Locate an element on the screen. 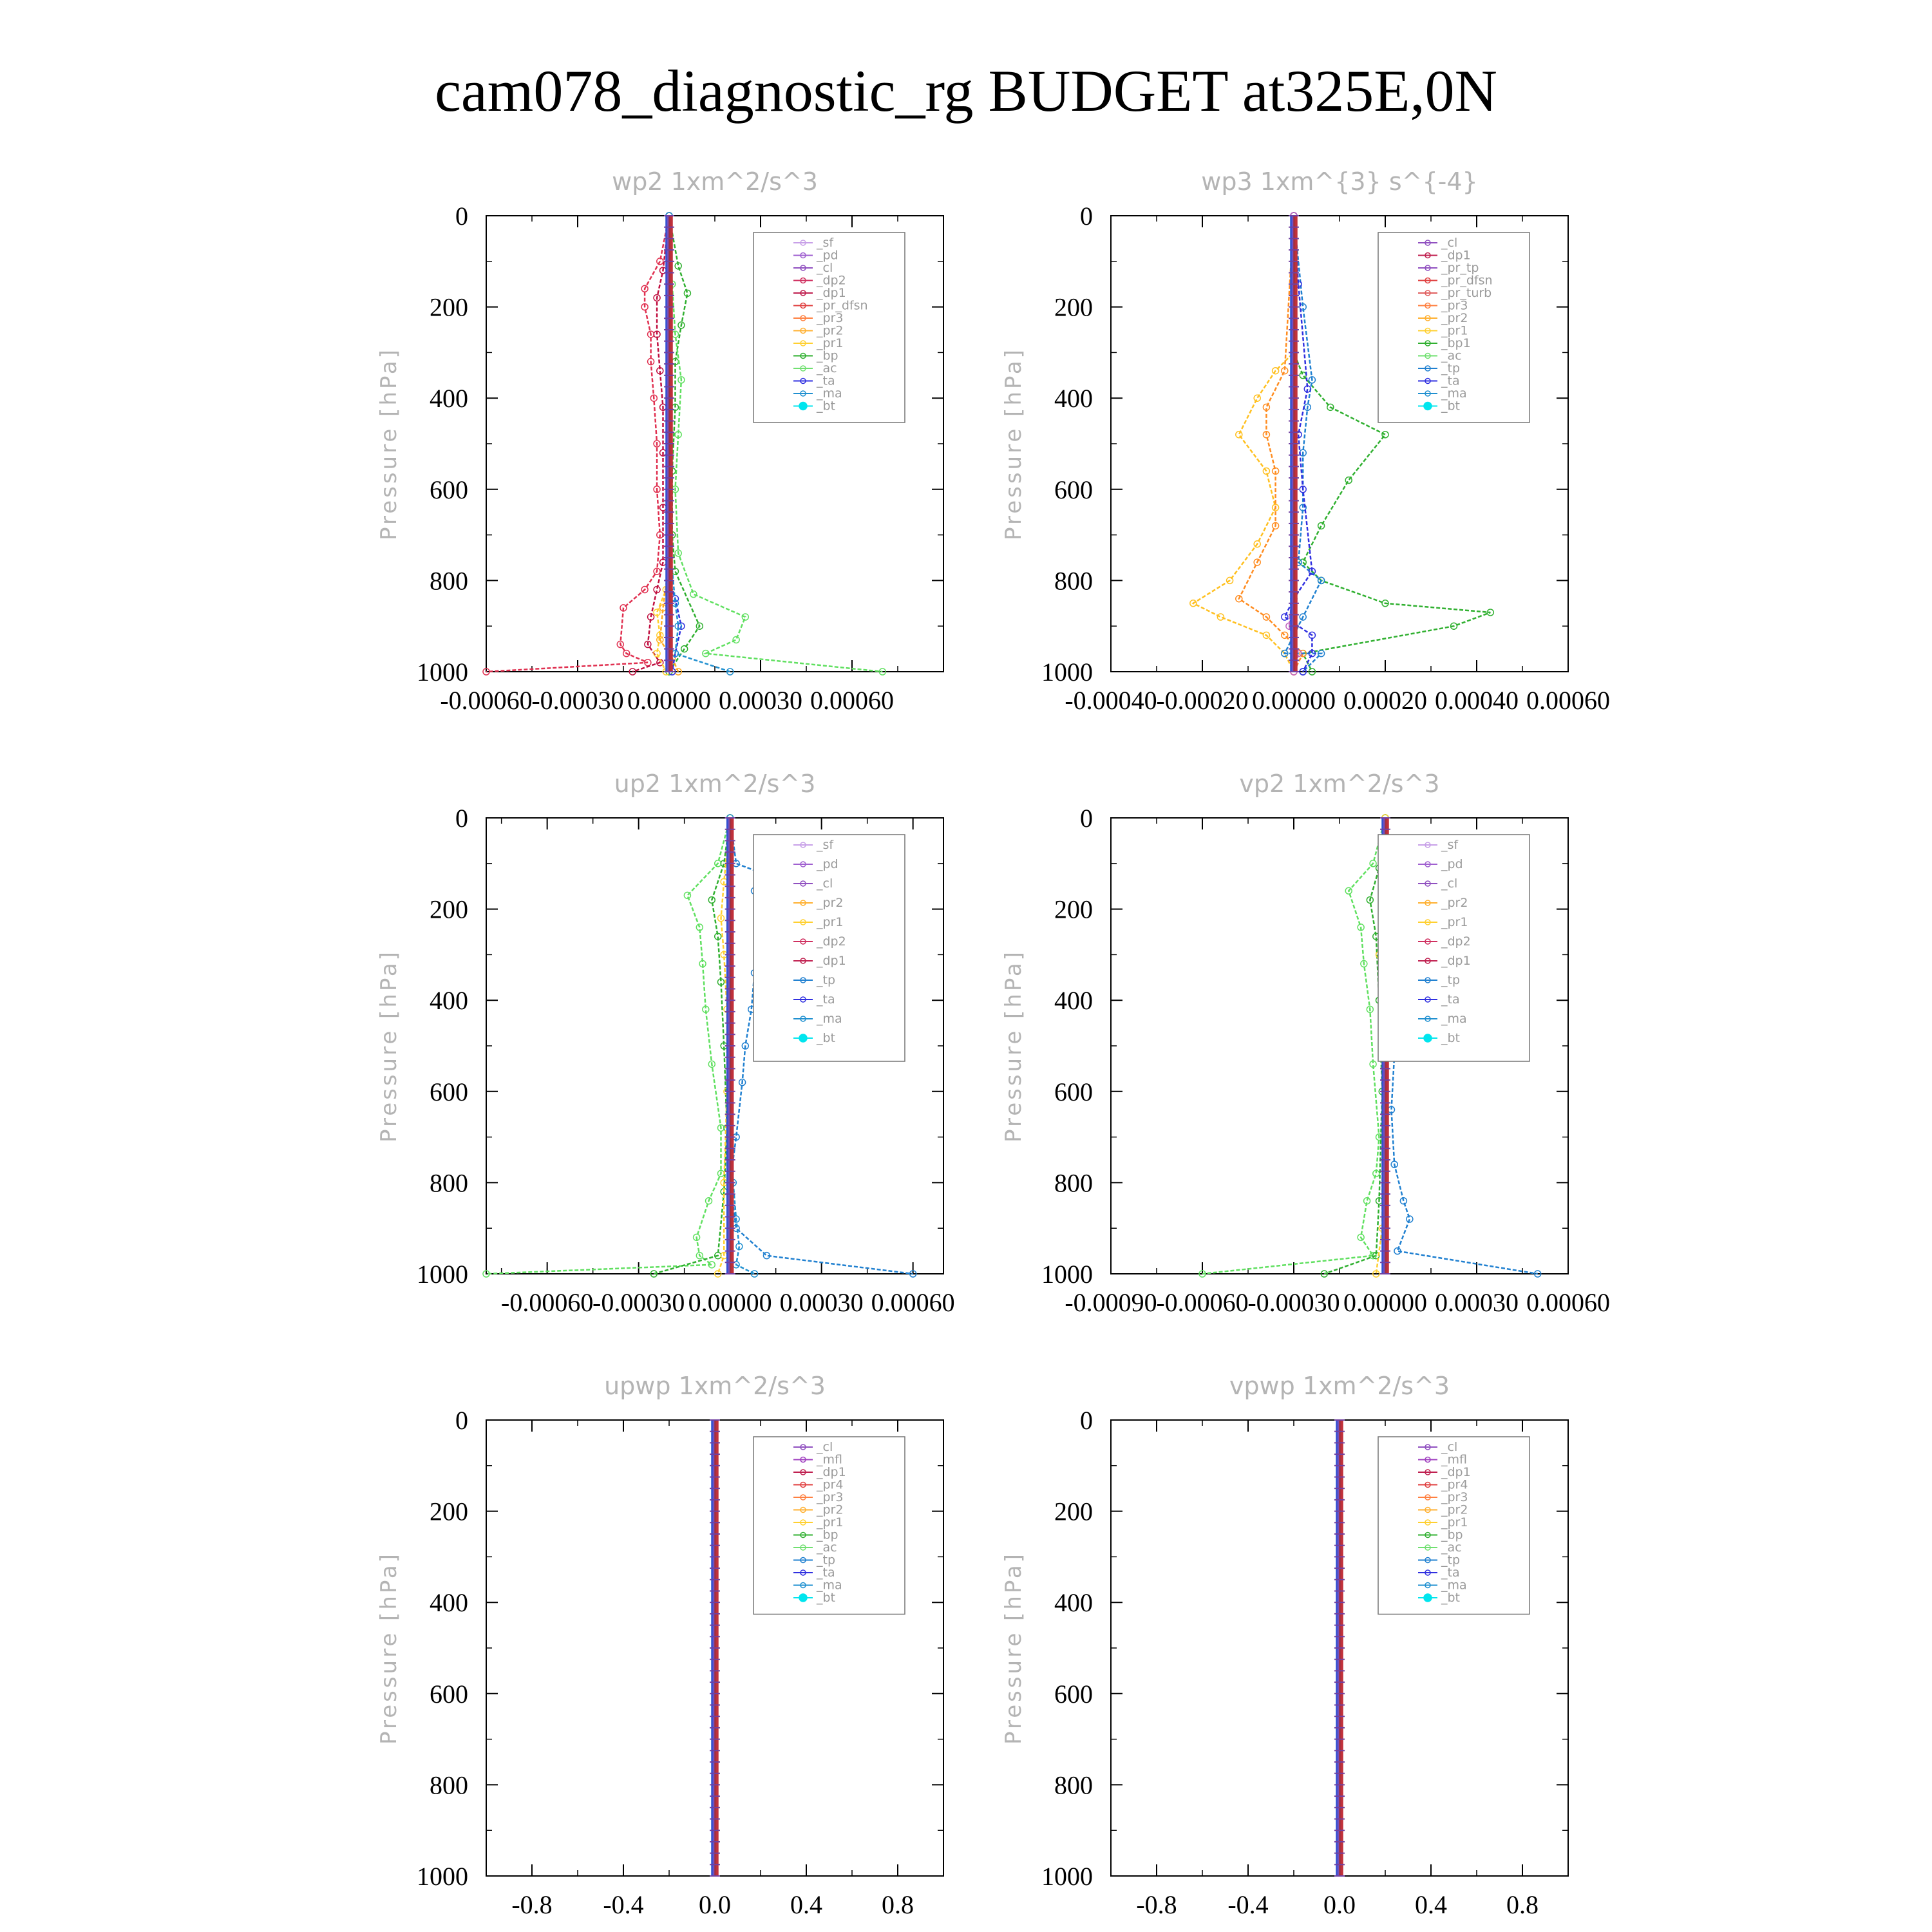 This screenshot has width=1932, height=1932. y-tick-label: 400 is located at coordinates (1073, 1603).